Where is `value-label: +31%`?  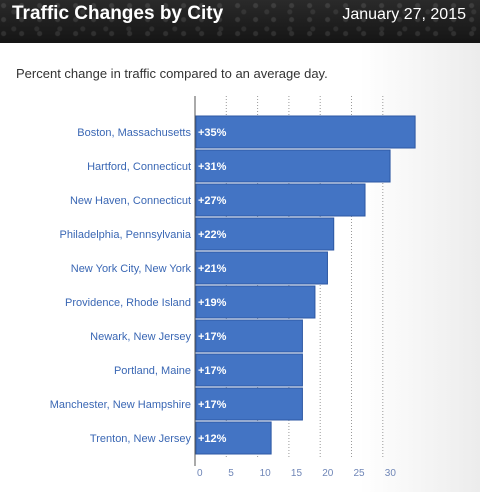
value-label: +31% is located at coordinates (212, 167).